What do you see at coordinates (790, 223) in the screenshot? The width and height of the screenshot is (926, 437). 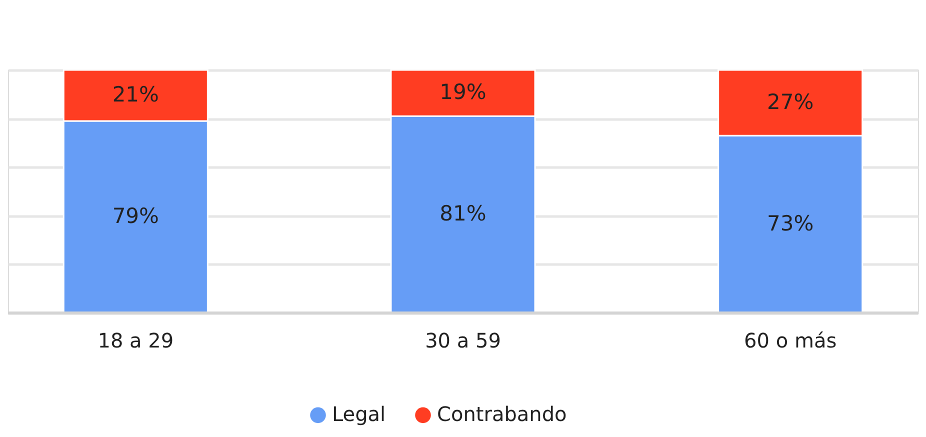 I see `data-label: 73%` at bounding box center [790, 223].